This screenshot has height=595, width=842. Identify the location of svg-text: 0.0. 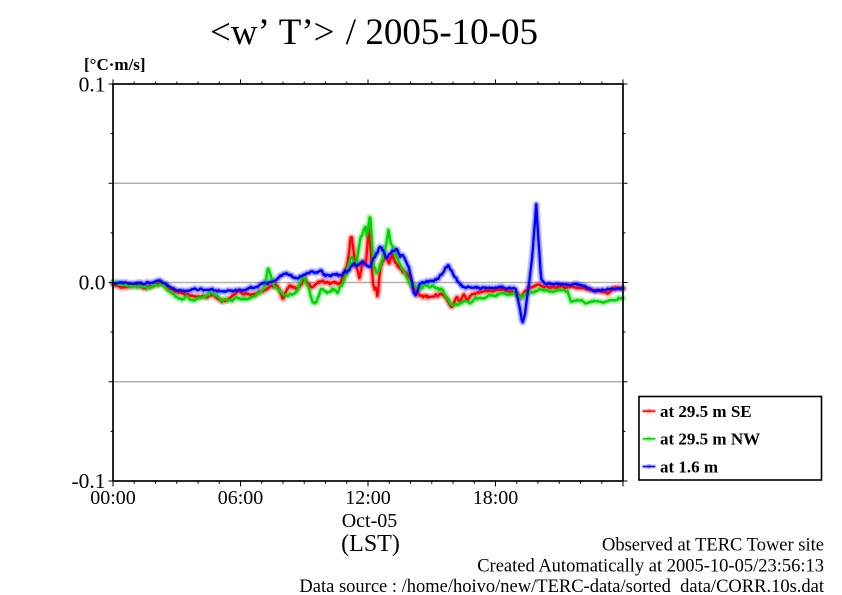
(92, 283).